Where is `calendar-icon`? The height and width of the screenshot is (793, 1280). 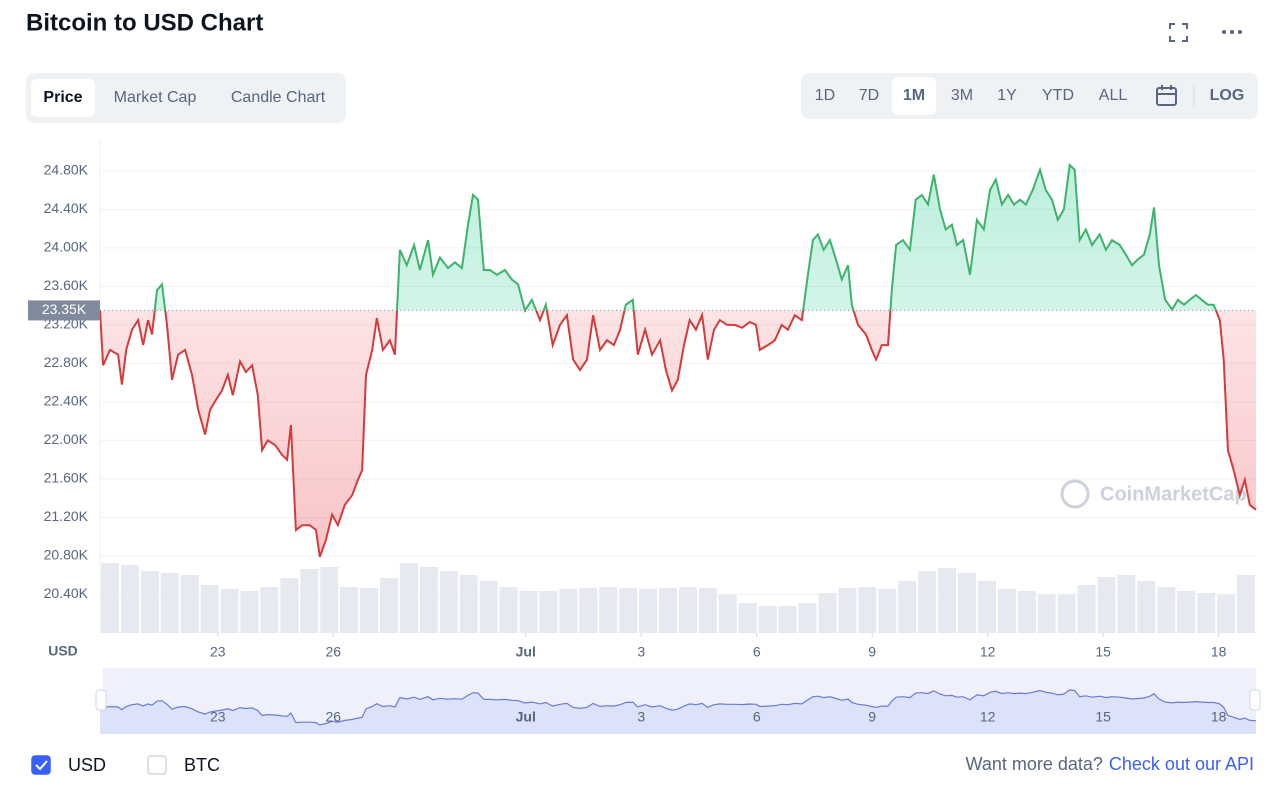 calendar-icon is located at coordinates (1166, 95).